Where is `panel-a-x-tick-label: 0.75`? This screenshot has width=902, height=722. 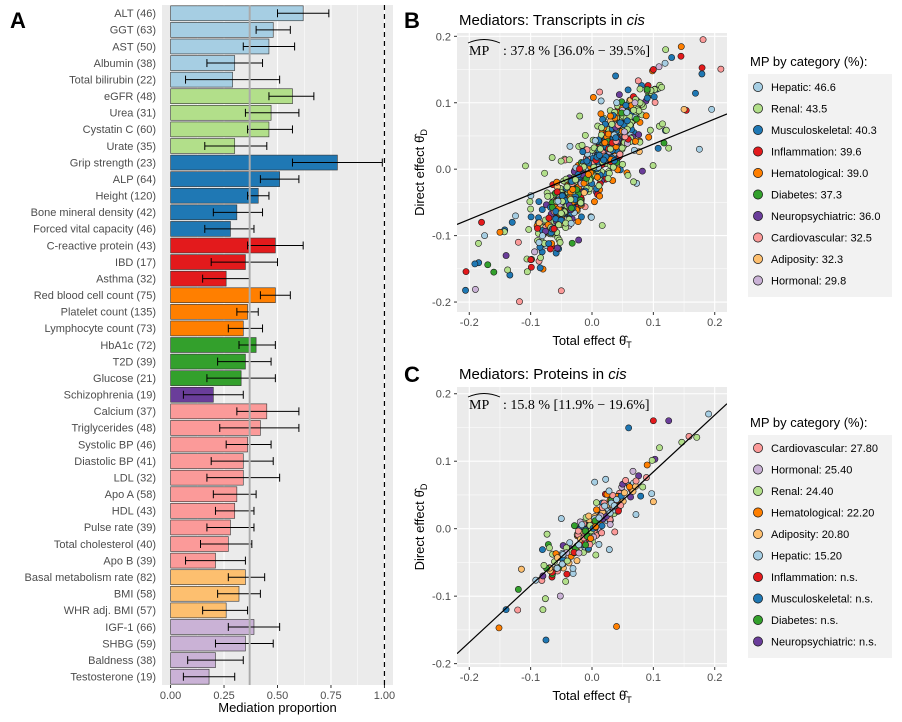 panel-a-x-tick-label: 0.75 is located at coordinates (330, 696).